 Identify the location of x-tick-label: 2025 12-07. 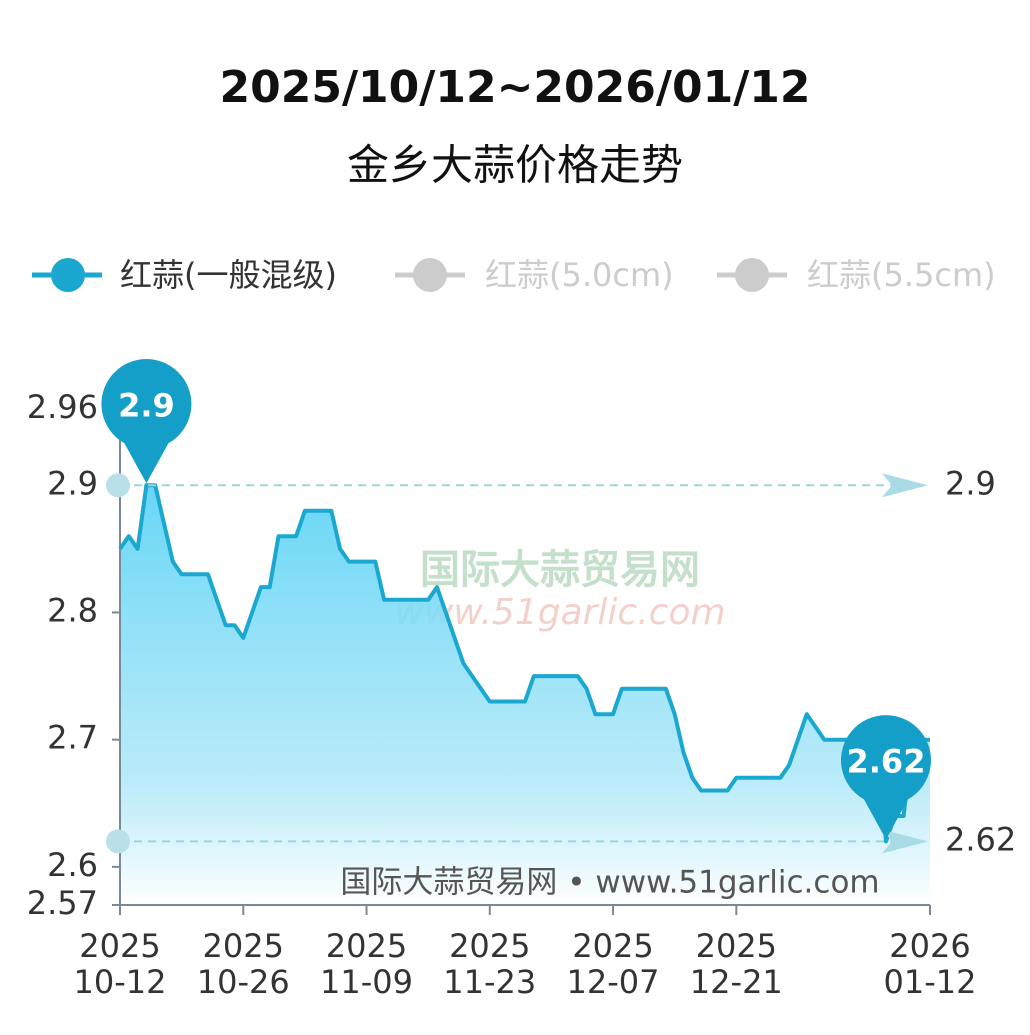
(613, 964).